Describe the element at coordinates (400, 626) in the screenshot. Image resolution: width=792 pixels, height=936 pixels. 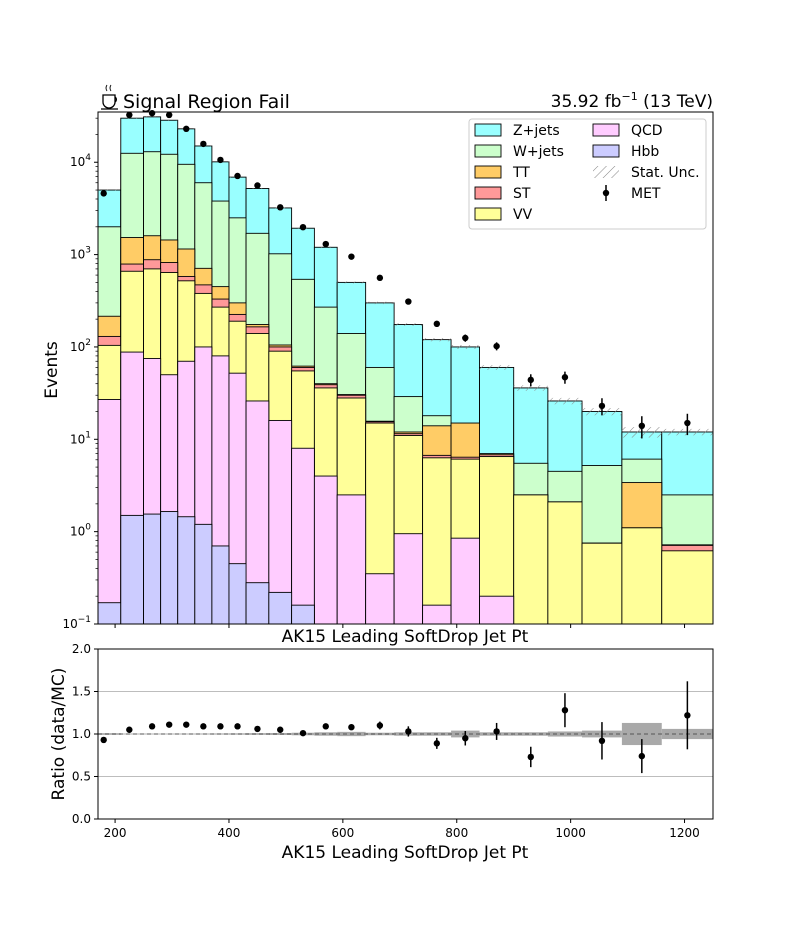
I see `main-x-ticks` at that location.